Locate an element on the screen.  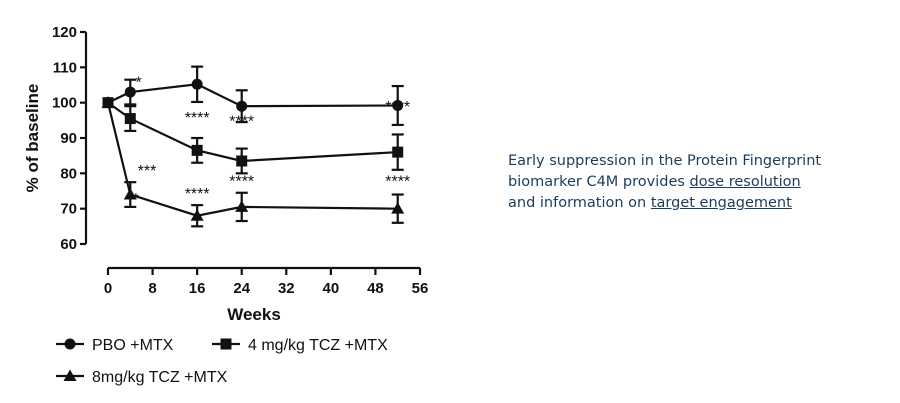
series-circle is located at coordinates (253, 96).